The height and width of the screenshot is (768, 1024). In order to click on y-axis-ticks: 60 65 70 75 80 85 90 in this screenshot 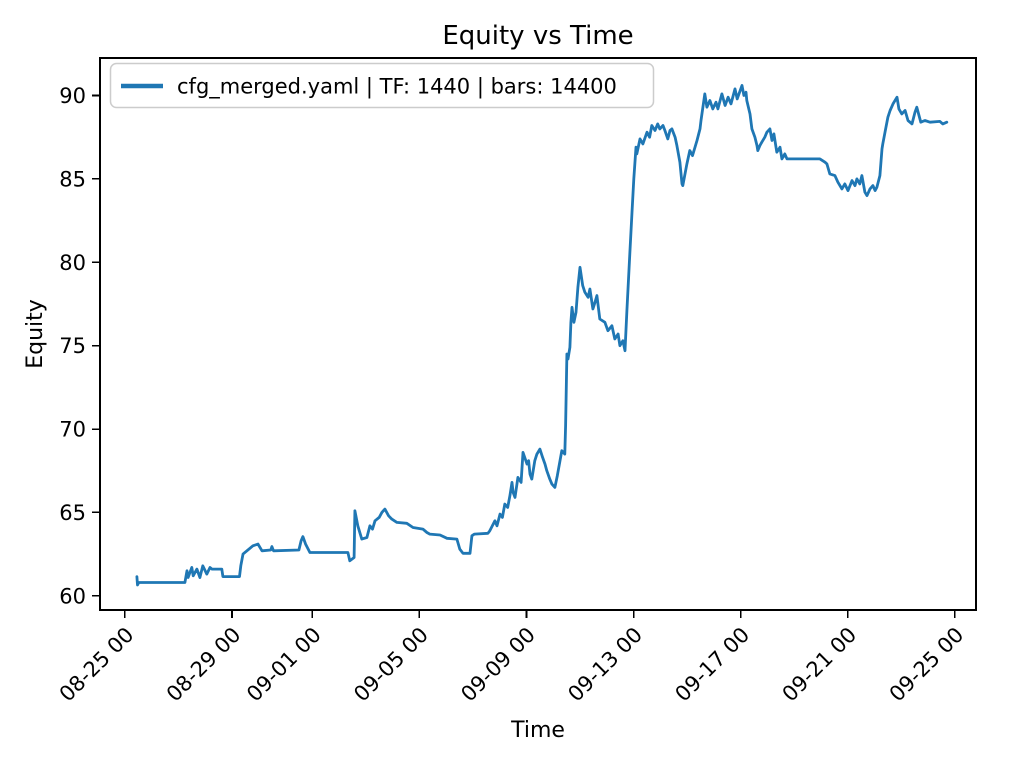, I will do `click(79, 346)`.